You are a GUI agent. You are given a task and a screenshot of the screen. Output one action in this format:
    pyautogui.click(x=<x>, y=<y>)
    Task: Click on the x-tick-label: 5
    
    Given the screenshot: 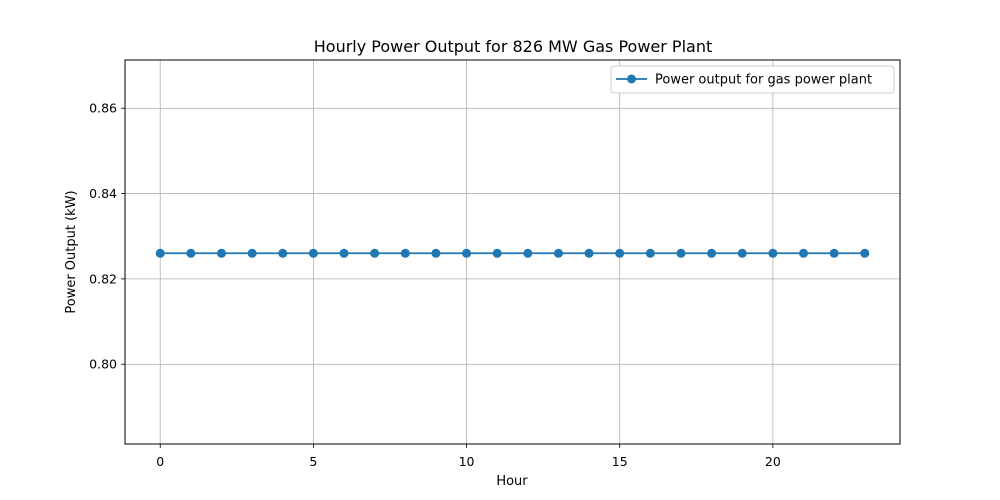 What is the action you would take?
    pyautogui.click(x=313, y=461)
    